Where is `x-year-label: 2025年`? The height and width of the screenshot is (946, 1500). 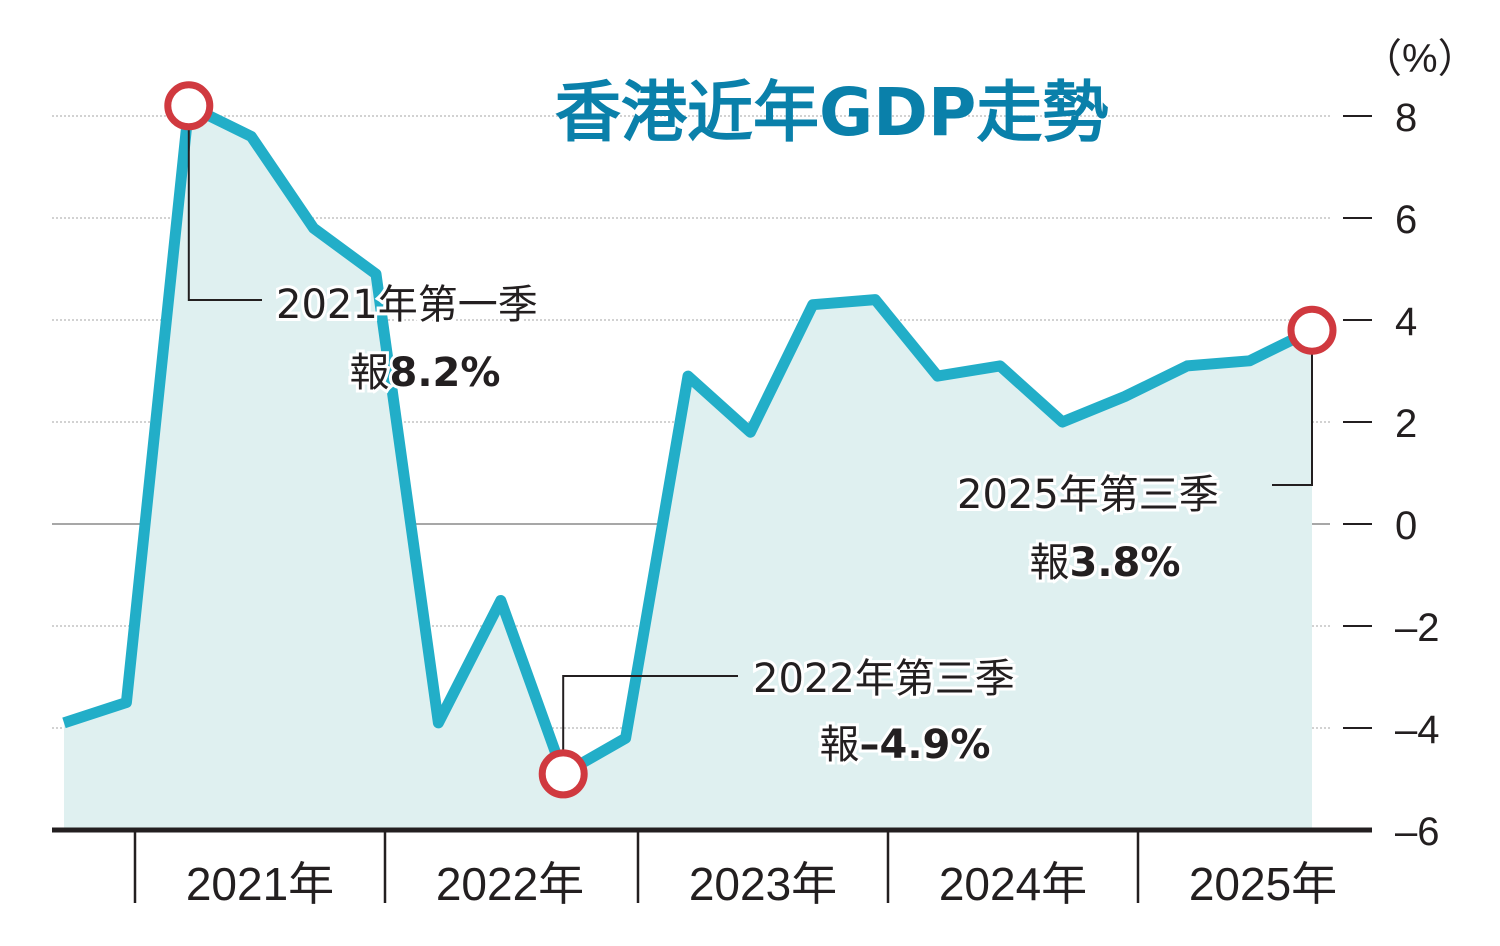
x-year-label: 2025年 is located at coordinates (1263, 884).